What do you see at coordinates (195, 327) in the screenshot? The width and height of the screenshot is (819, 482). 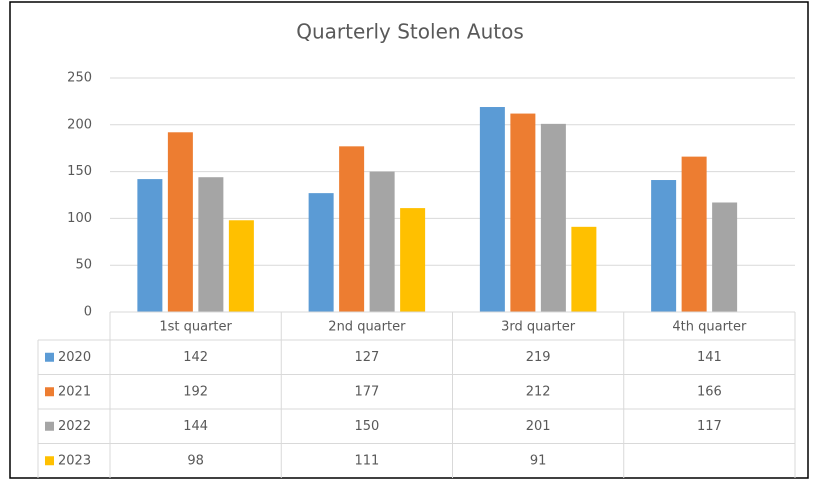 I see `x-tick-label: 1st quarter` at bounding box center [195, 327].